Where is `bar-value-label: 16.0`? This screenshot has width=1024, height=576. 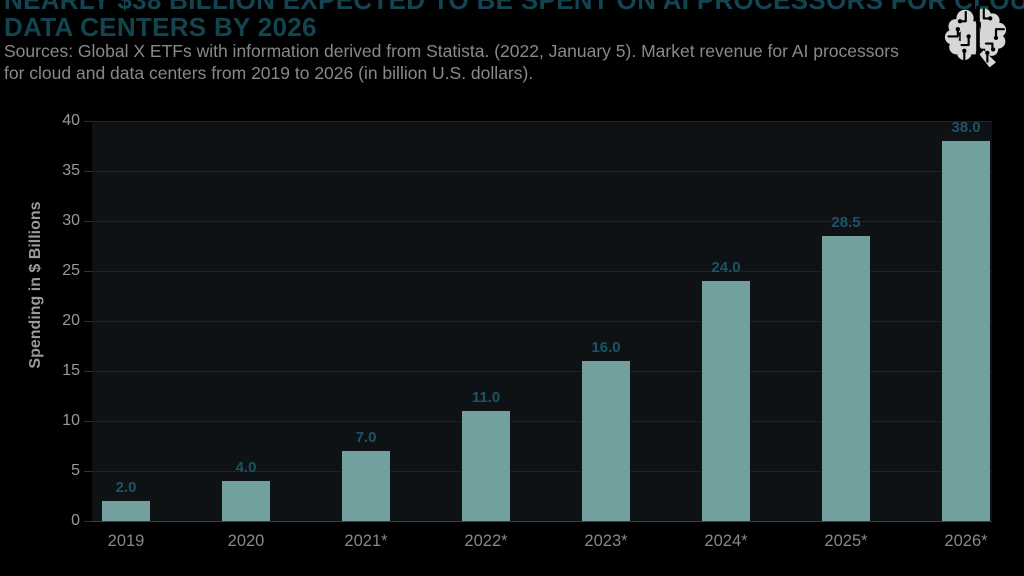 bar-value-label: 16.0 is located at coordinates (606, 347).